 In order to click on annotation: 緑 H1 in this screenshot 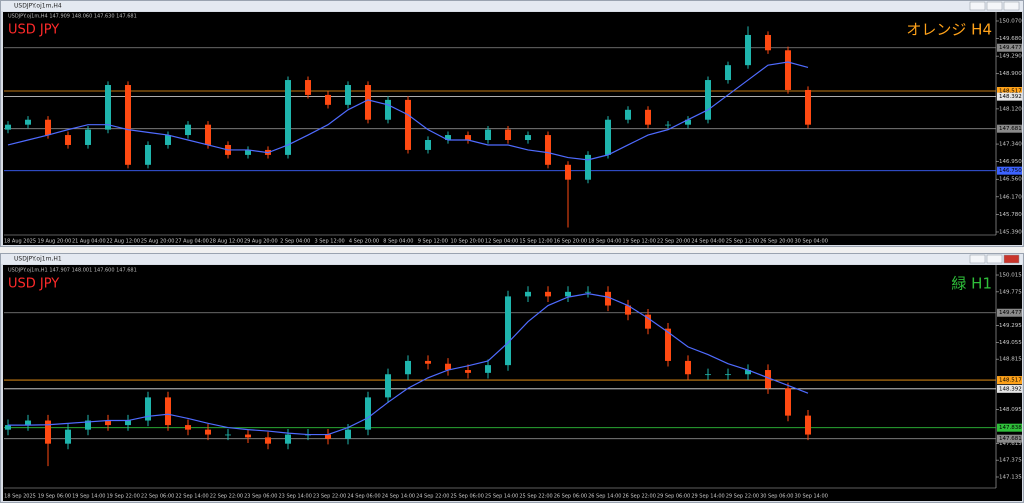, I will do `click(971, 284)`.